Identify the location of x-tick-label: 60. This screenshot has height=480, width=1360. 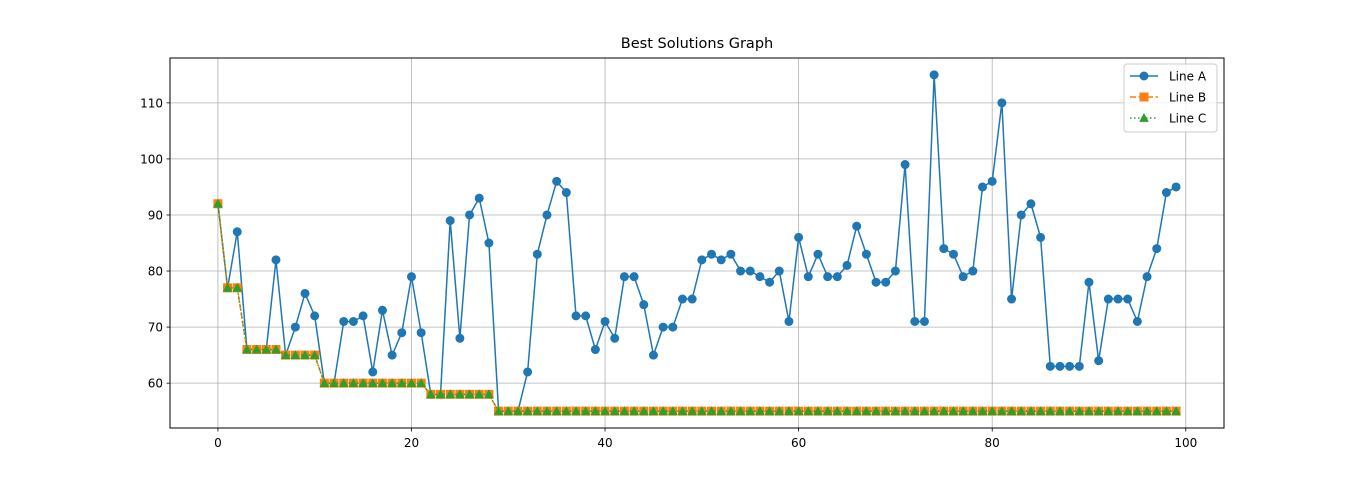
(798, 443).